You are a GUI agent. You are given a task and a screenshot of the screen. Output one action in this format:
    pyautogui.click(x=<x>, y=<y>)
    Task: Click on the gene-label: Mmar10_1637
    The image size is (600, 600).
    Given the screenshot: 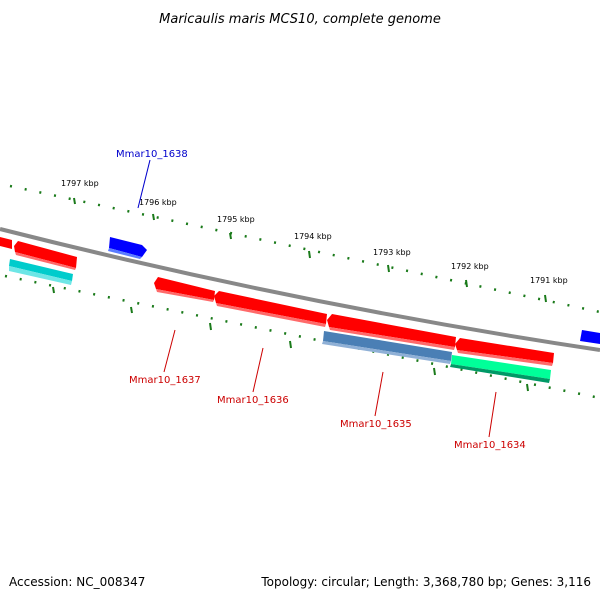 What is the action you would take?
    pyautogui.click(x=165, y=380)
    